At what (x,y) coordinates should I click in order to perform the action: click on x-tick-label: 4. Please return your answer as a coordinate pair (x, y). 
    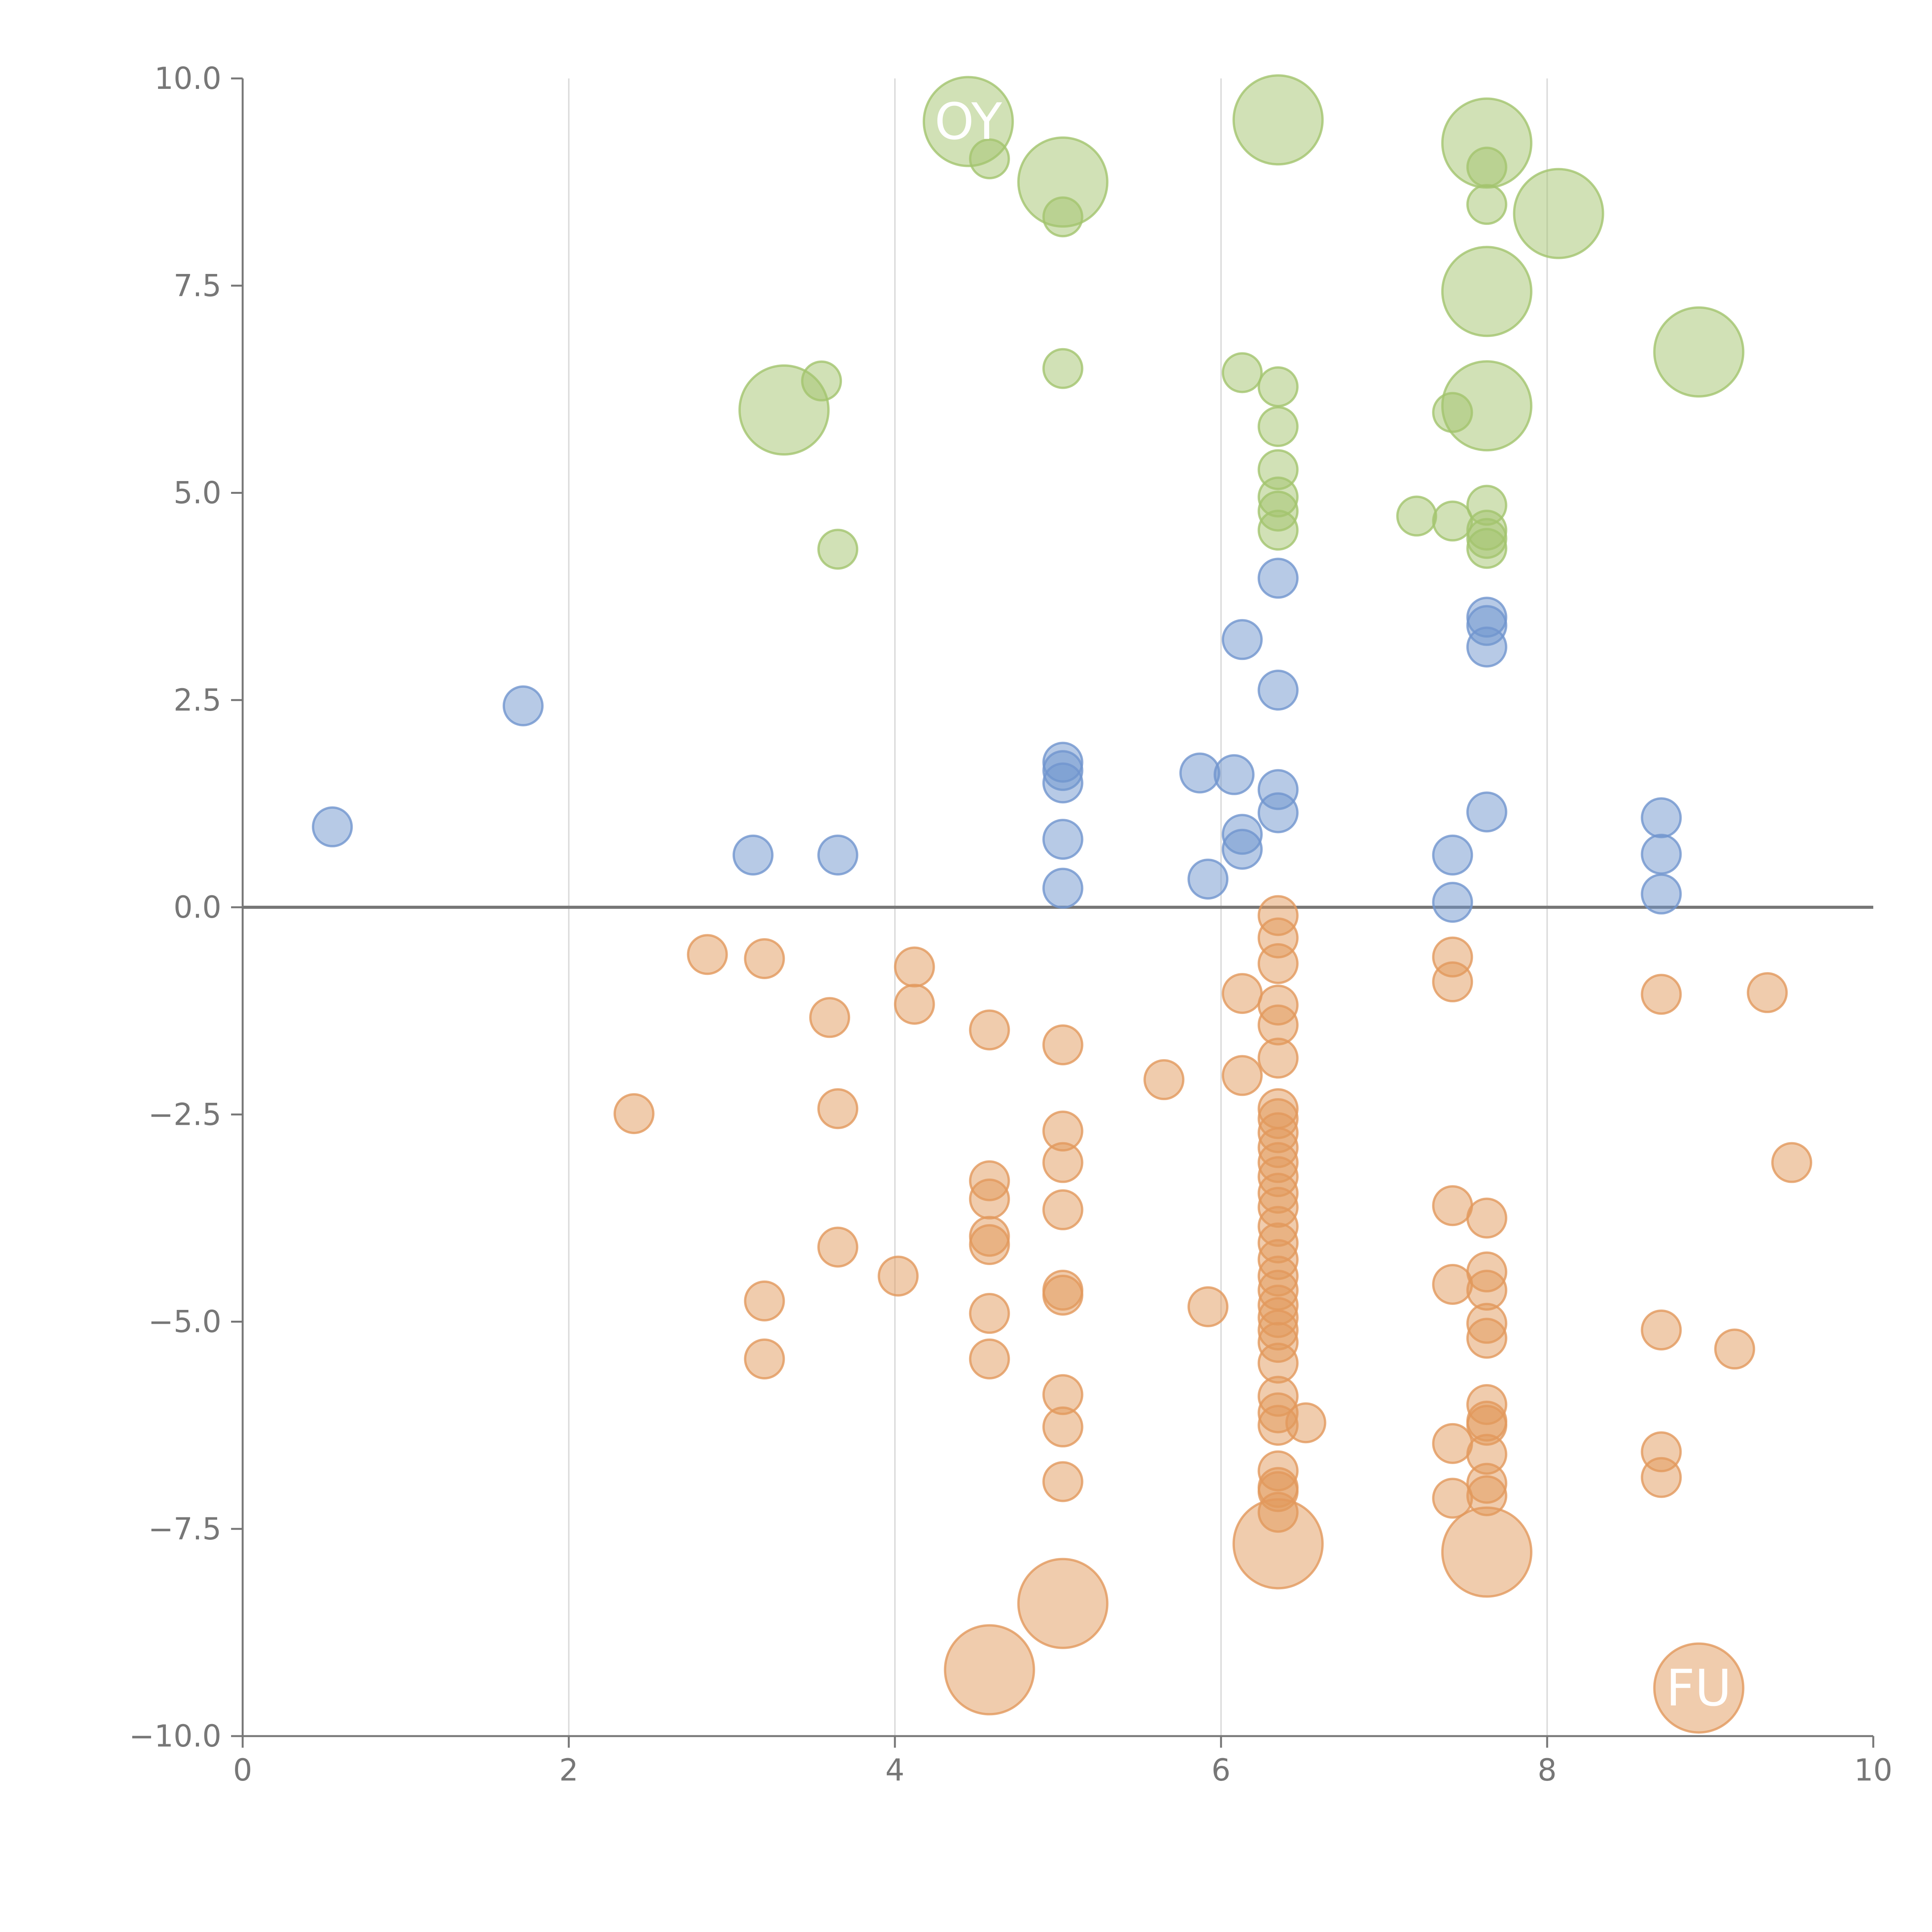
    Looking at the image, I should click on (895, 1771).